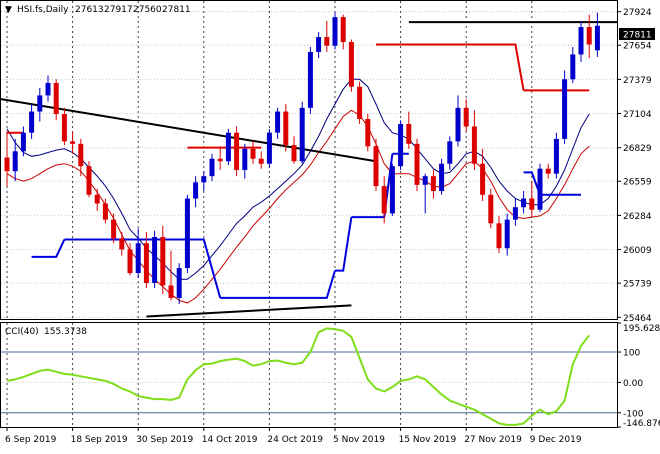 The height and width of the screenshot is (454, 660). I want to click on ohlc-low: 27560, so click(147, 10).